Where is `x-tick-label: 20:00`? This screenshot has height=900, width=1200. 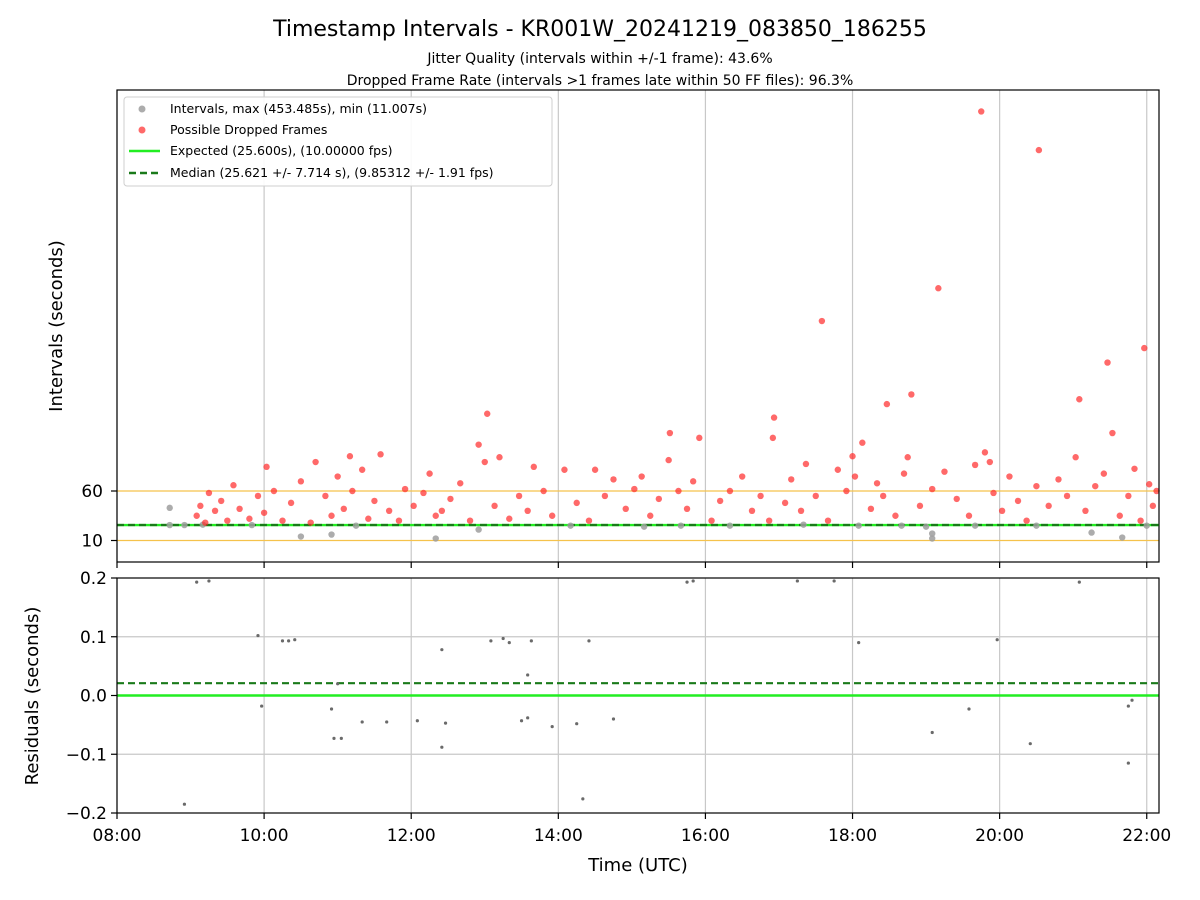 x-tick-label: 20:00 is located at coordinates (999, 836).